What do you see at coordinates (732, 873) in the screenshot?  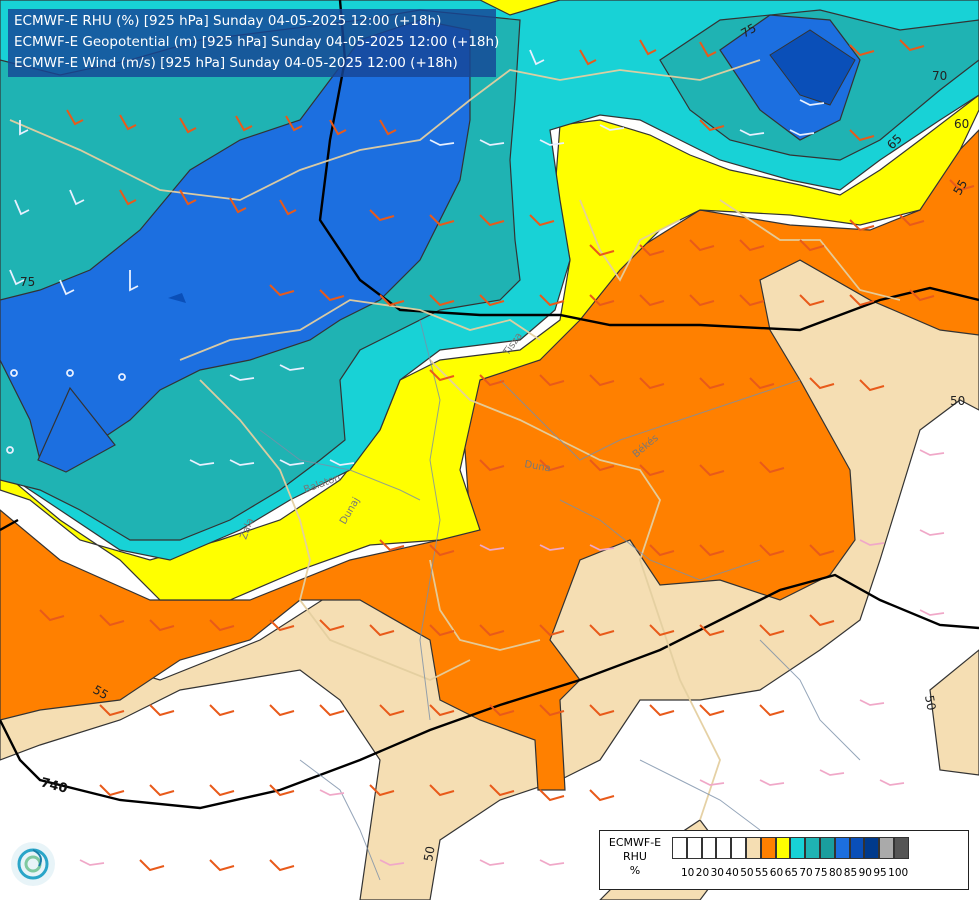 I see `legend-tick-label: 40` at bounding box center [732, 873].